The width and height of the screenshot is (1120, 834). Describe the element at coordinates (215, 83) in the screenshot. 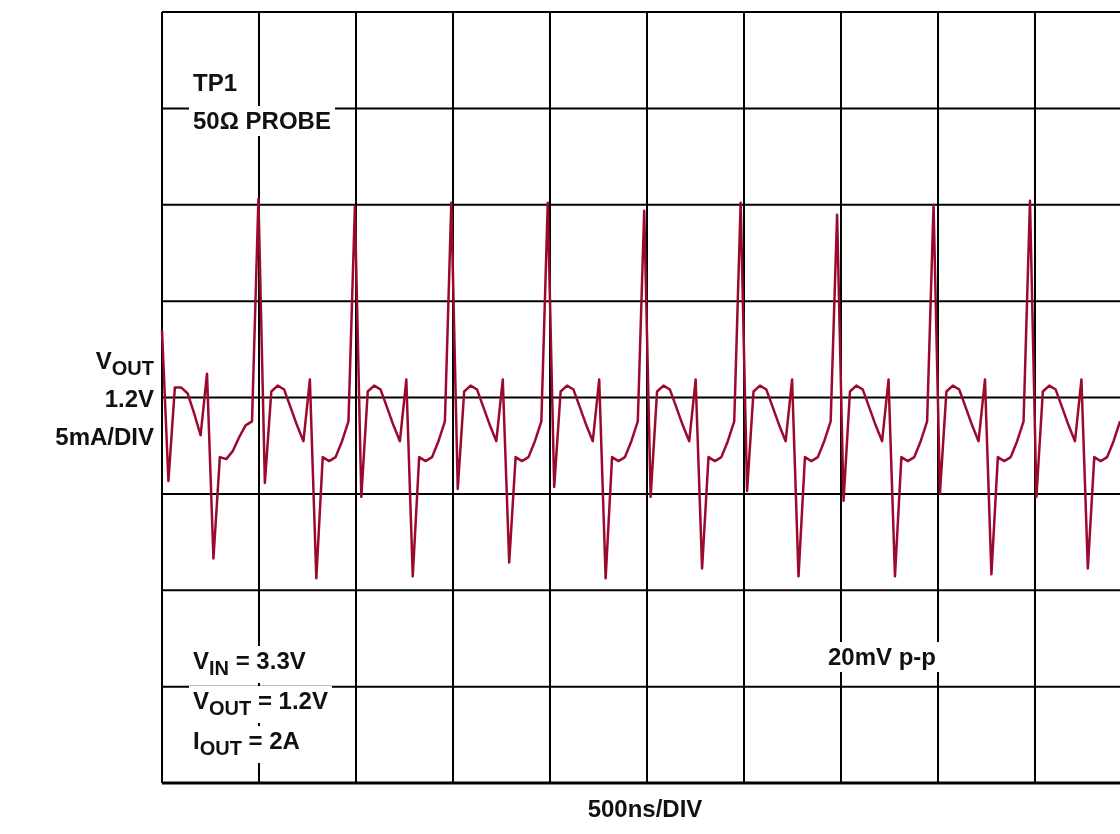

I see `text: TP1` at that location.